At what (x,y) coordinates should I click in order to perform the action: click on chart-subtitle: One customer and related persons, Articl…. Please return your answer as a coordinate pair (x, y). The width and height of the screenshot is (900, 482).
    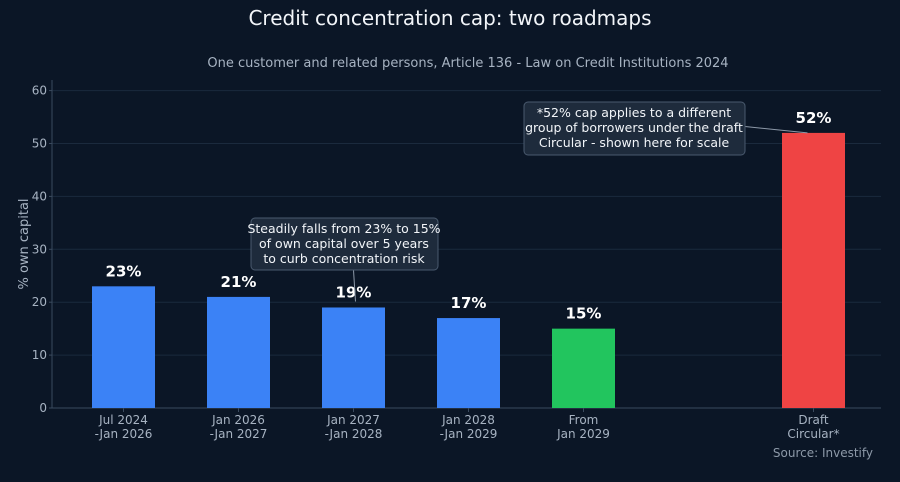
    Looking at the image, I should click on (467, 63).